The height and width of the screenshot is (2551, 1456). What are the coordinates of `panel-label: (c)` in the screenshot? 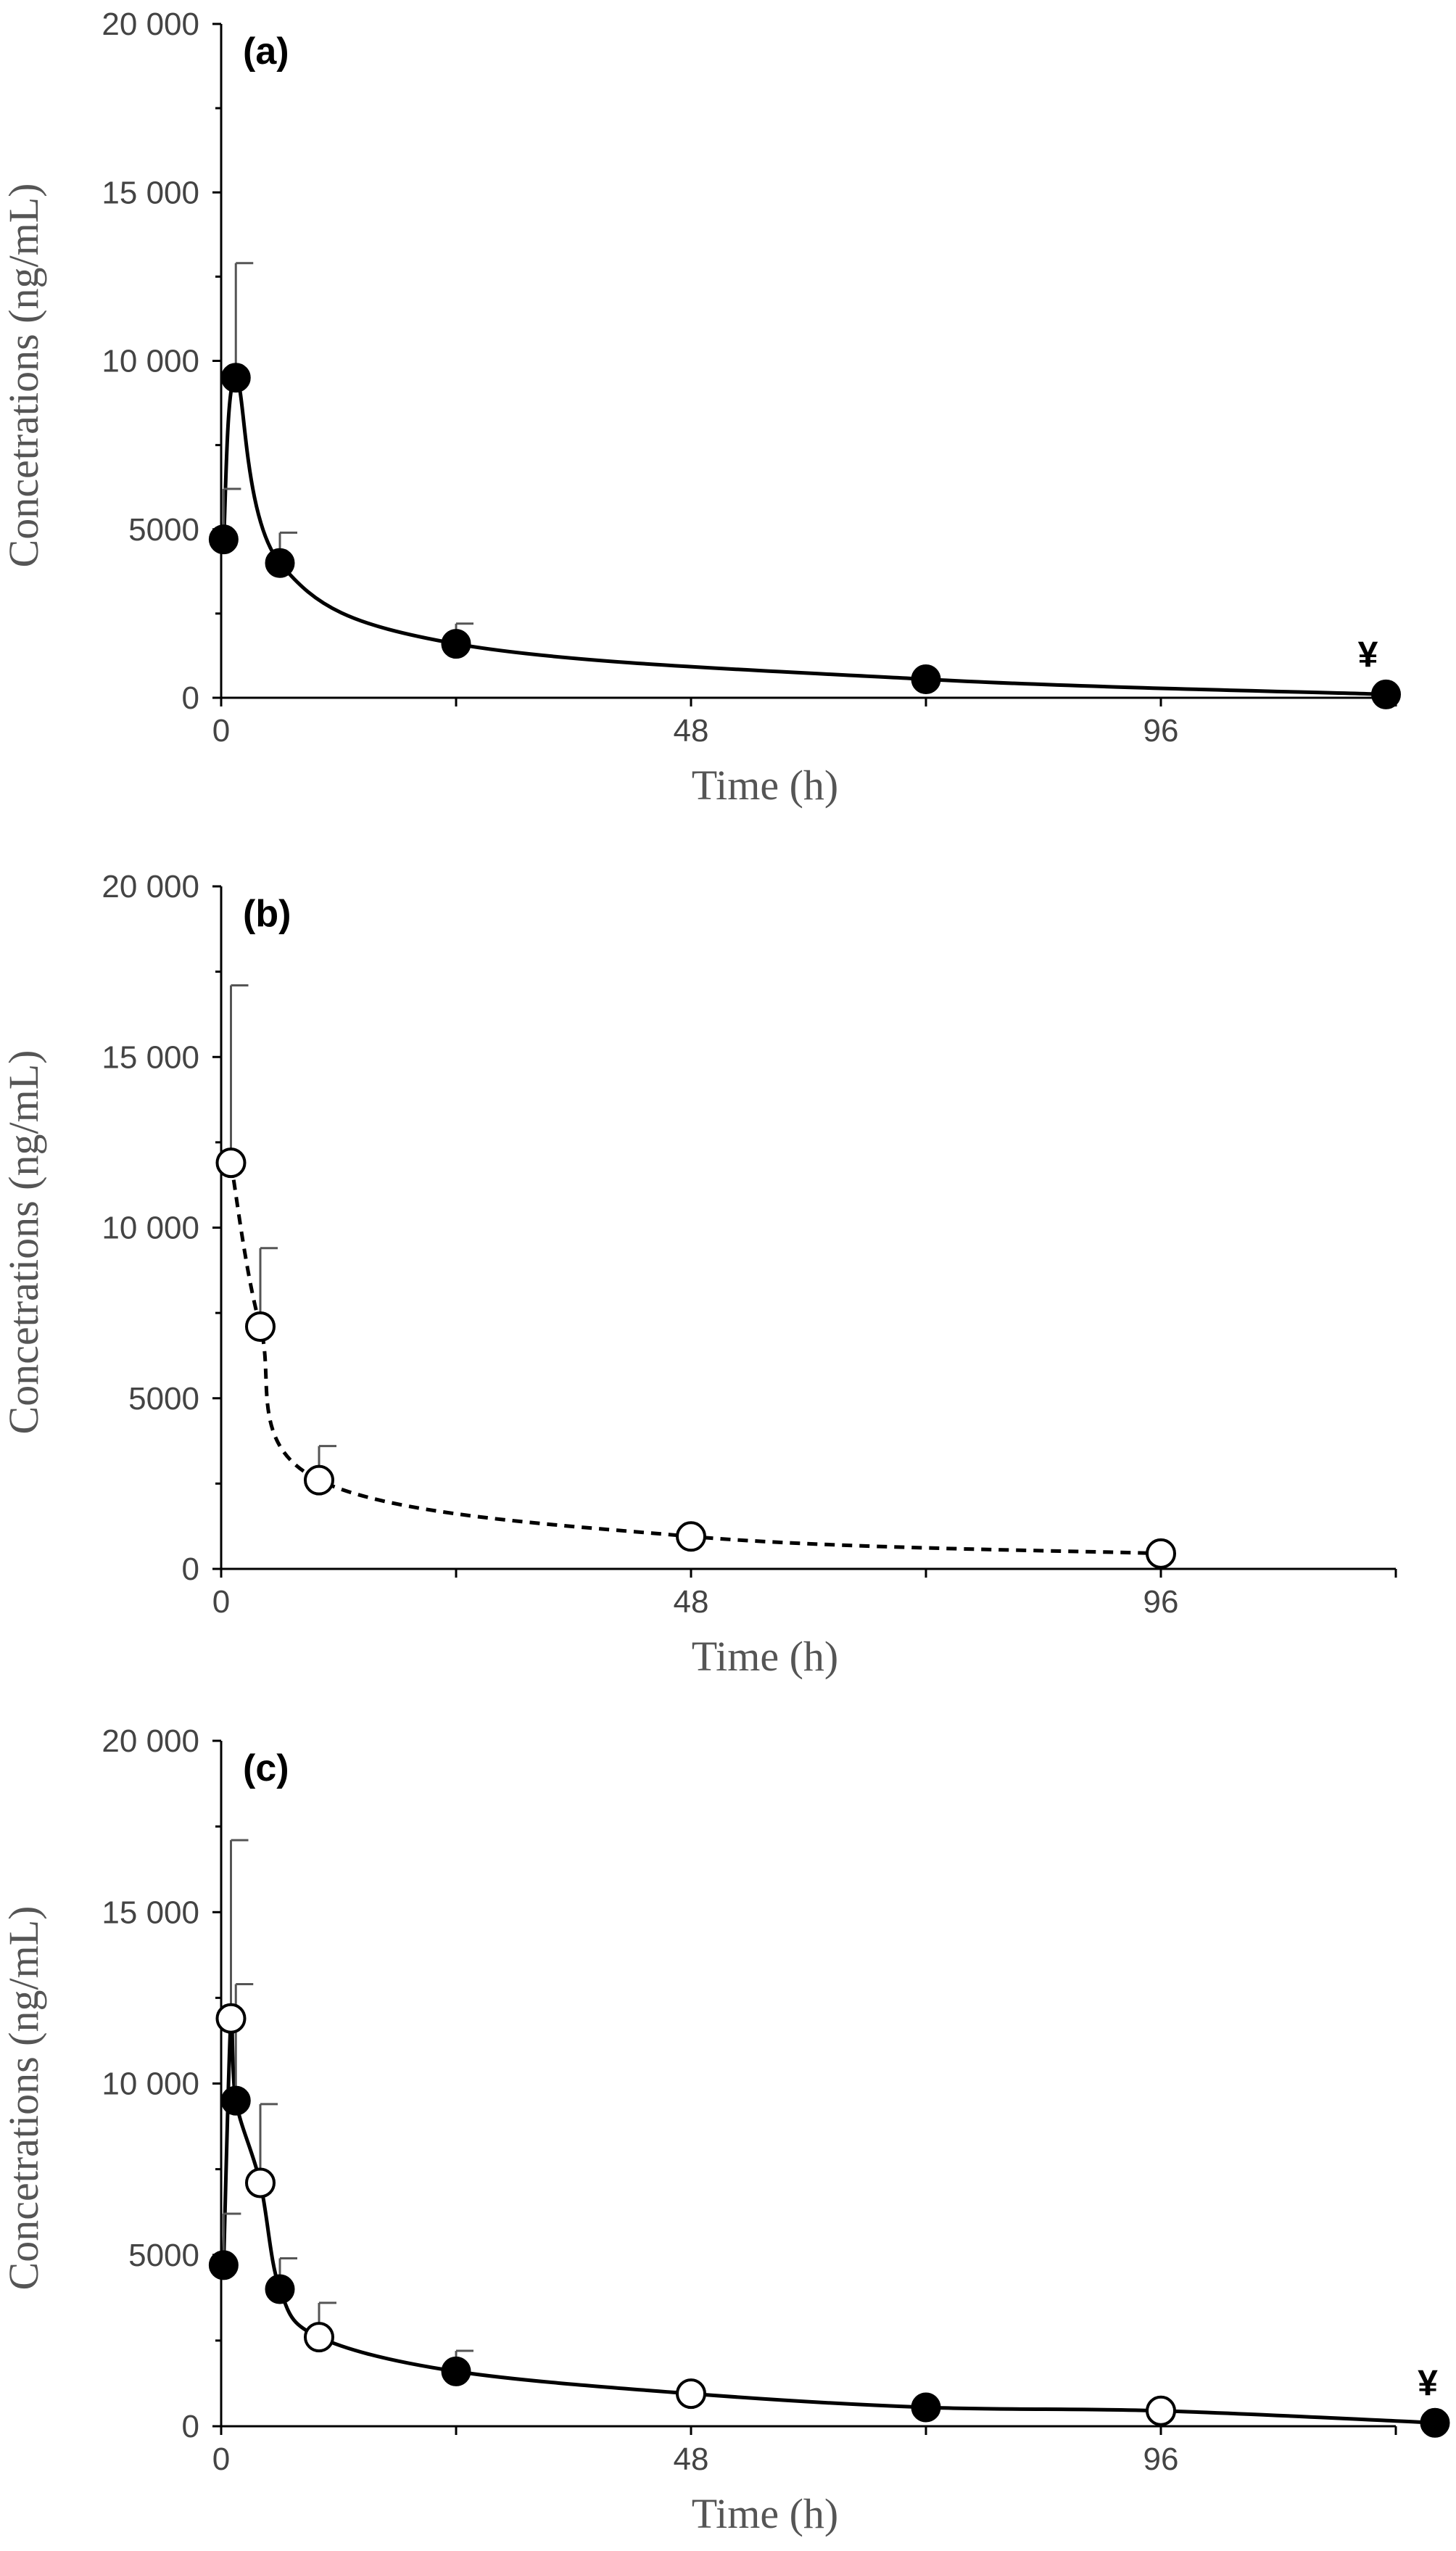 It's located at (266, 1768).